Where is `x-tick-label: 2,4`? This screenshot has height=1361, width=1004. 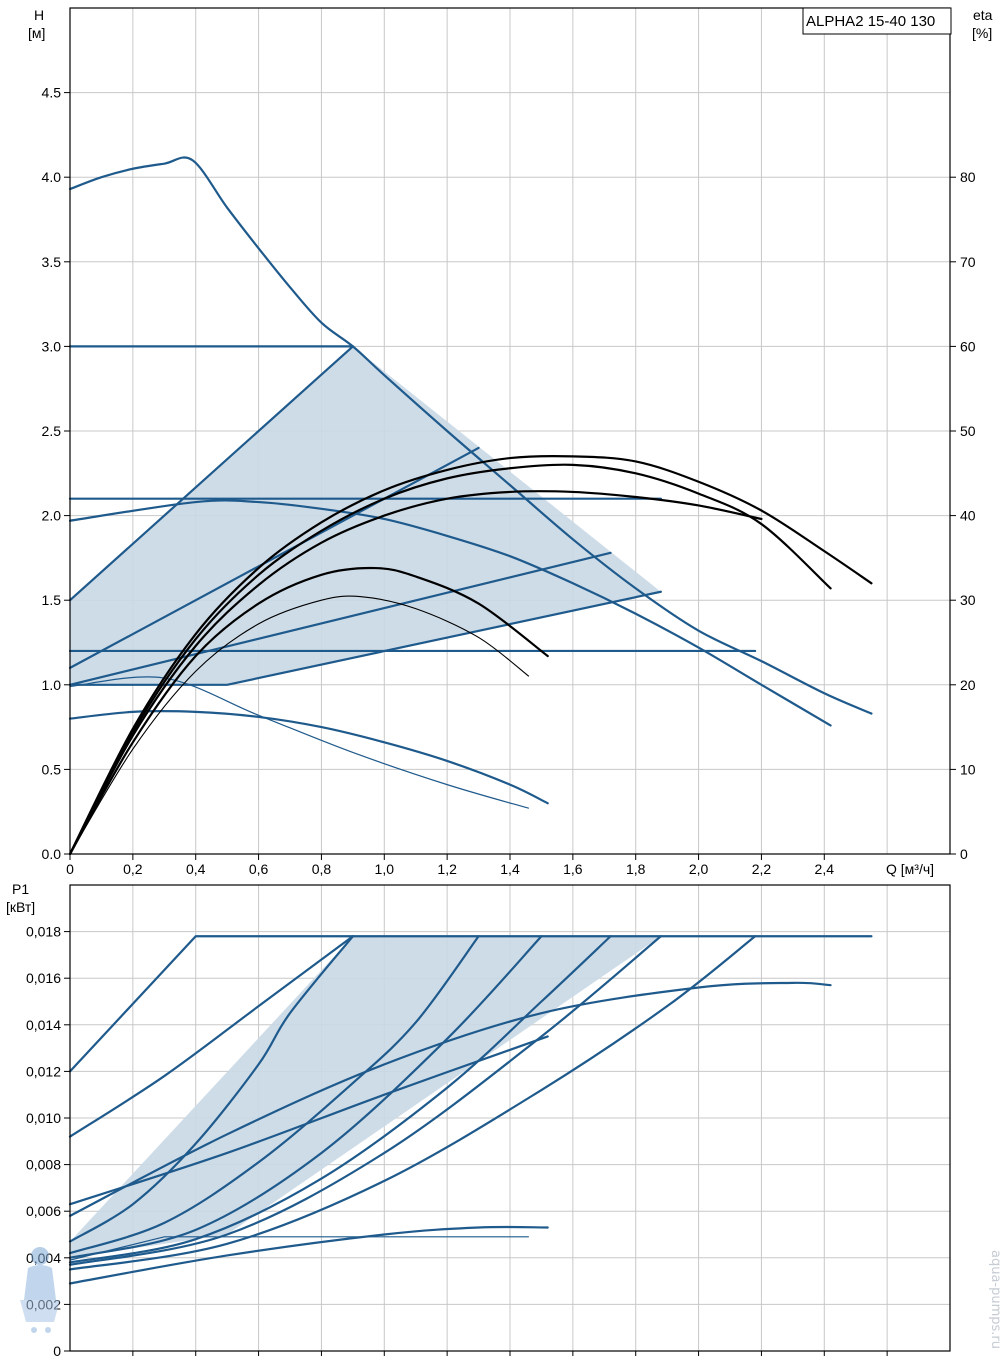
x-tick-label: 2,4 is located at coordinates (825, 869).